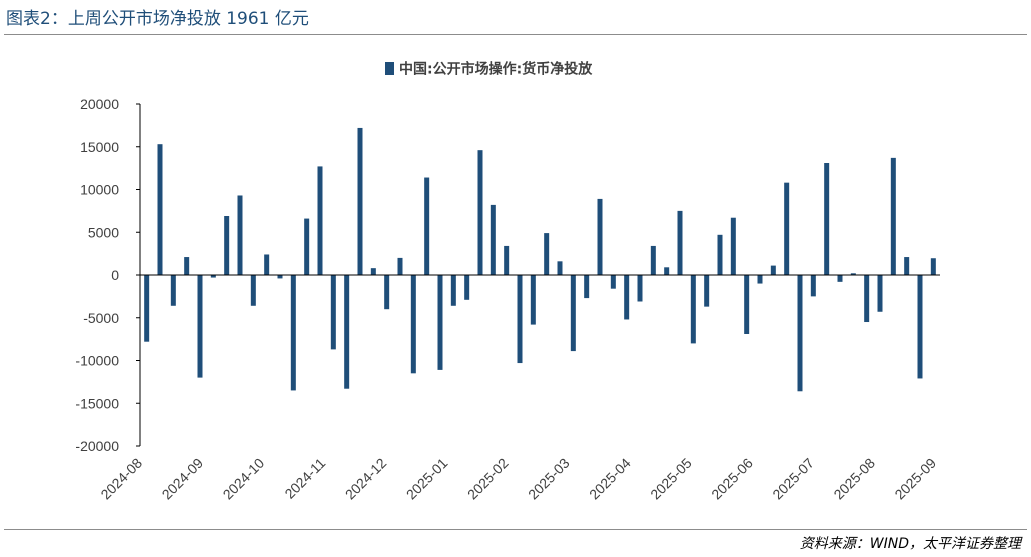 Image resolution: width=1031 pixels, height=557 pixels. I want to click on y-tick-label: -20000, so click(97, 446).